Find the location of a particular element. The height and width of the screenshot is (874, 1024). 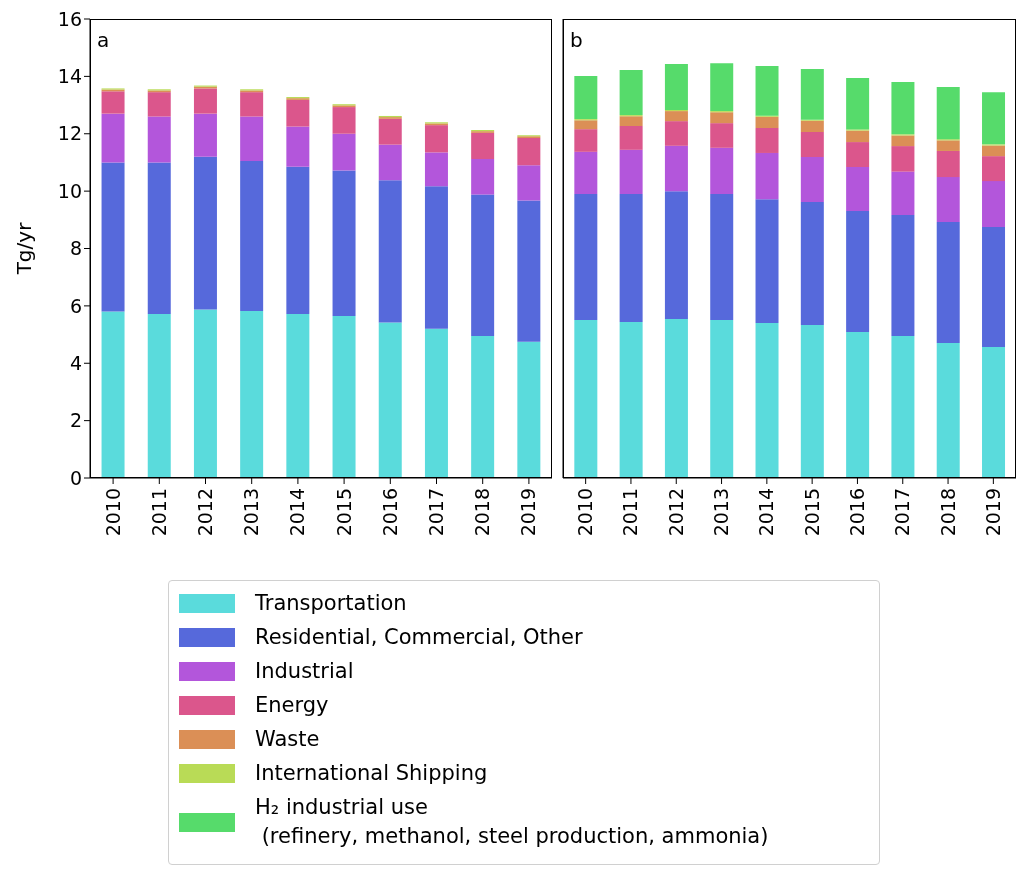

legend-label: International Shipping is located at coordinates (371, 773).